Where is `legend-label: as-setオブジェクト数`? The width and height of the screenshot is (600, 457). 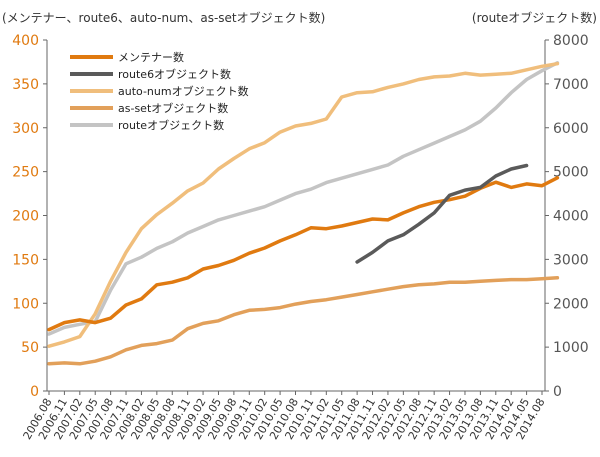 legend-label: as-setオブジェクト数 is located at coordinates (173, 108).